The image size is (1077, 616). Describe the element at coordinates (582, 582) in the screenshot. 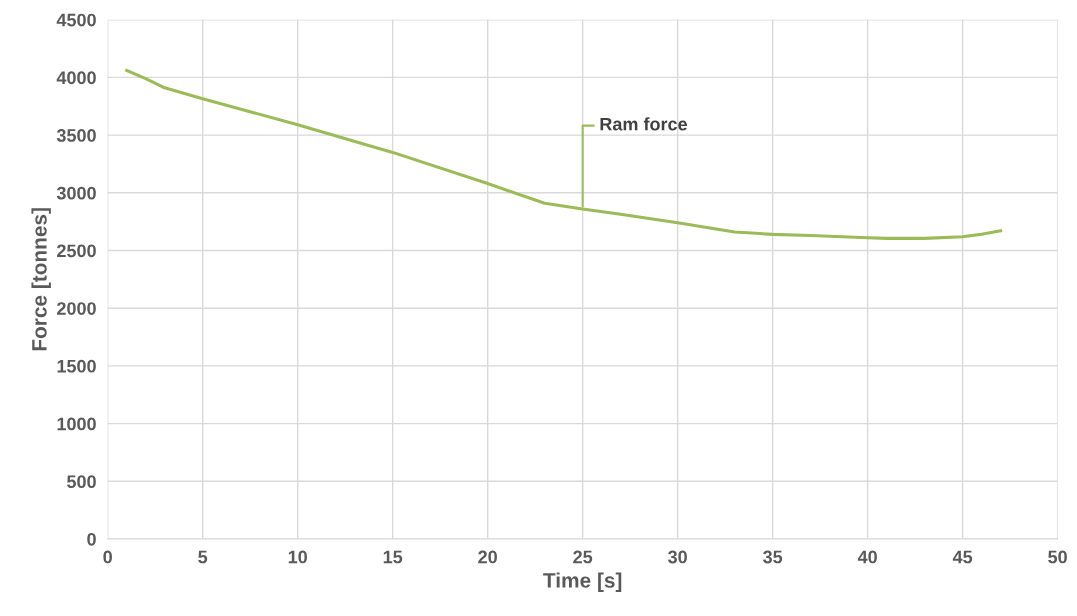

I see `x-axis-title: Time [s]` at that location.